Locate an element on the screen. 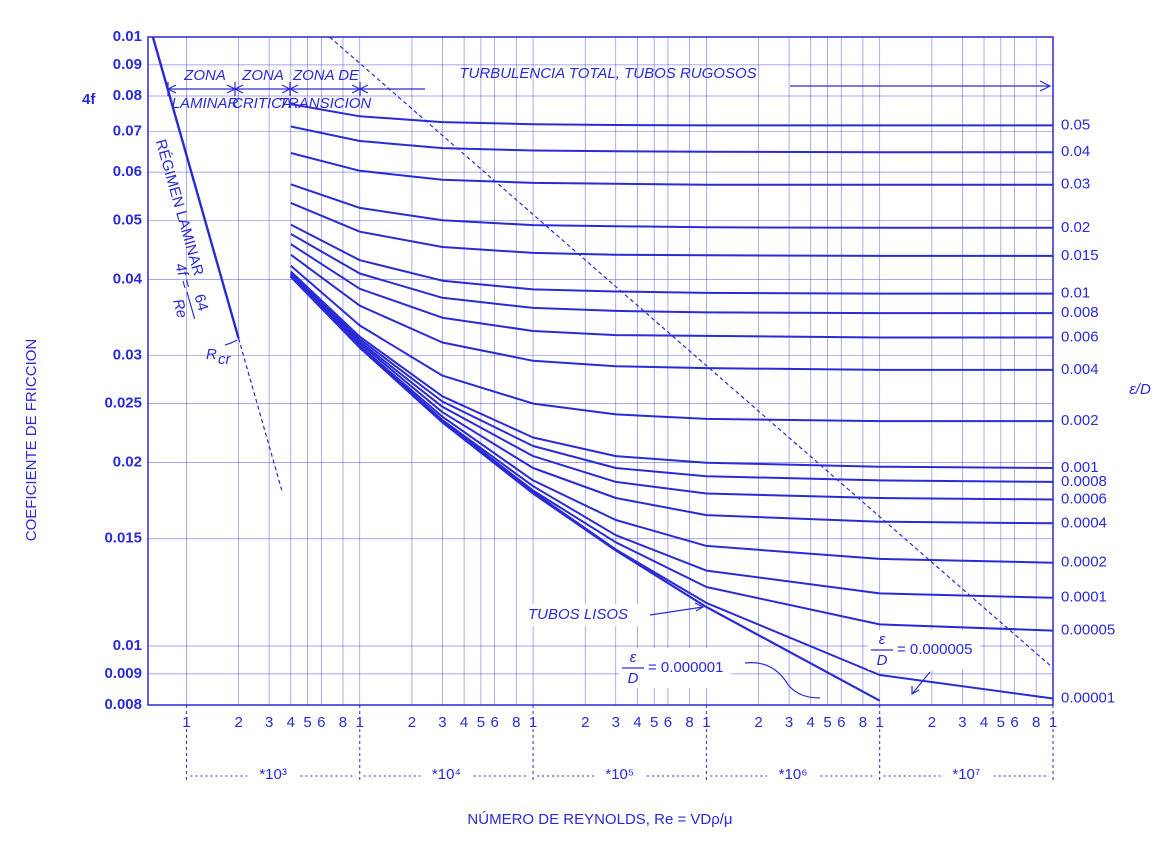  roughness-label: 0.004 is located at coordinates (1080, 369).